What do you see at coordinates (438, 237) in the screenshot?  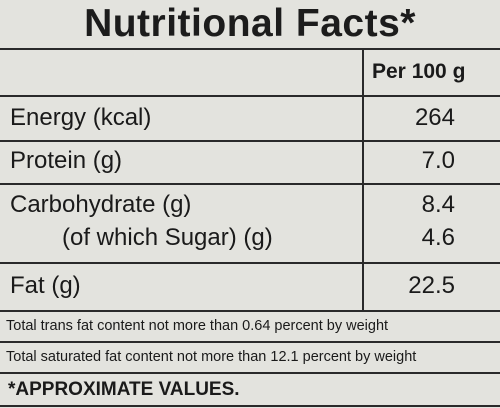 I see `row-value-sugar: 4.6` at bounding box center [438, 237].